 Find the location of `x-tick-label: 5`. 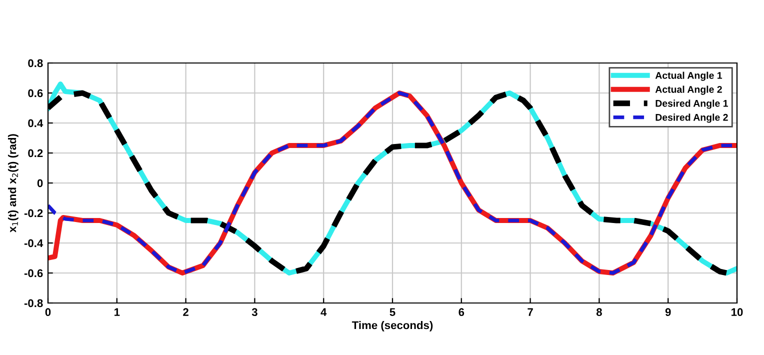

x-tick-label: 5 is located at coordinates (393, 312).